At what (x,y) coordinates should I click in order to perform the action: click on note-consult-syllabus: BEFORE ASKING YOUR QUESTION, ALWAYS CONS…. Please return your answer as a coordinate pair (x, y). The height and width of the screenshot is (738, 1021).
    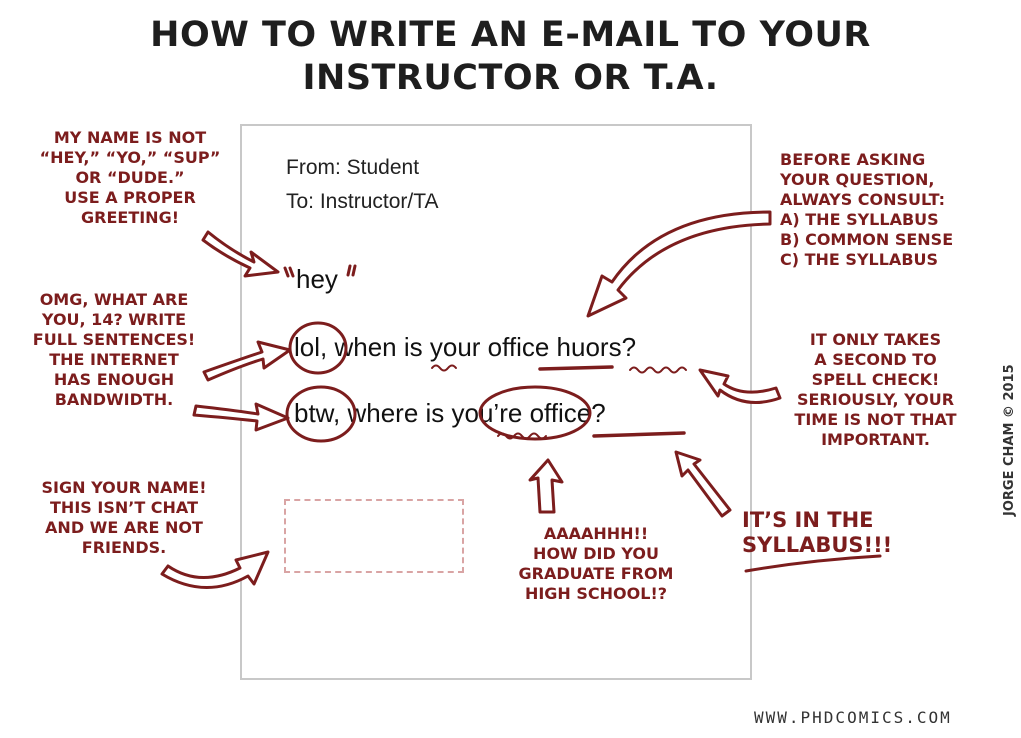
    Looking at the image, I should click on (867, 209).